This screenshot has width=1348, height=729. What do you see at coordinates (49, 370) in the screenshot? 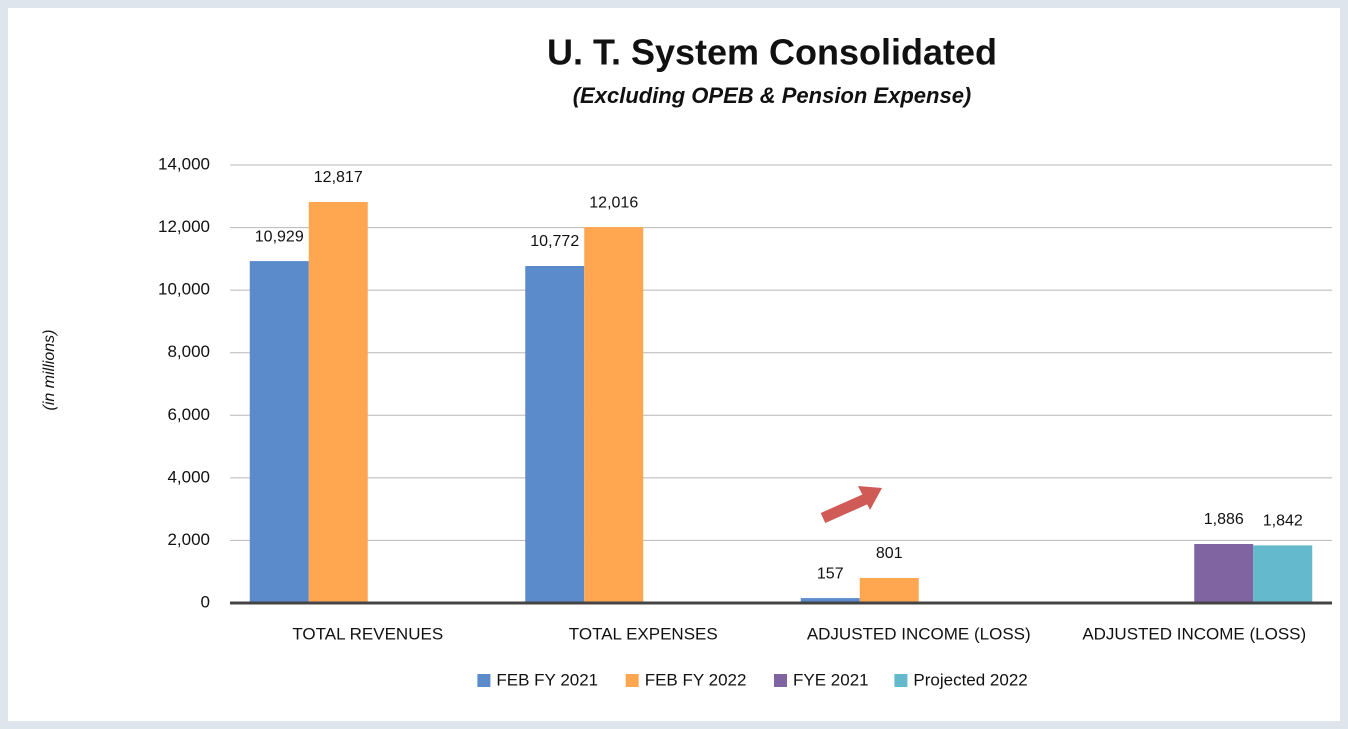
I see `y-axis-label: (in millions)` at bounding box center [49, 370].